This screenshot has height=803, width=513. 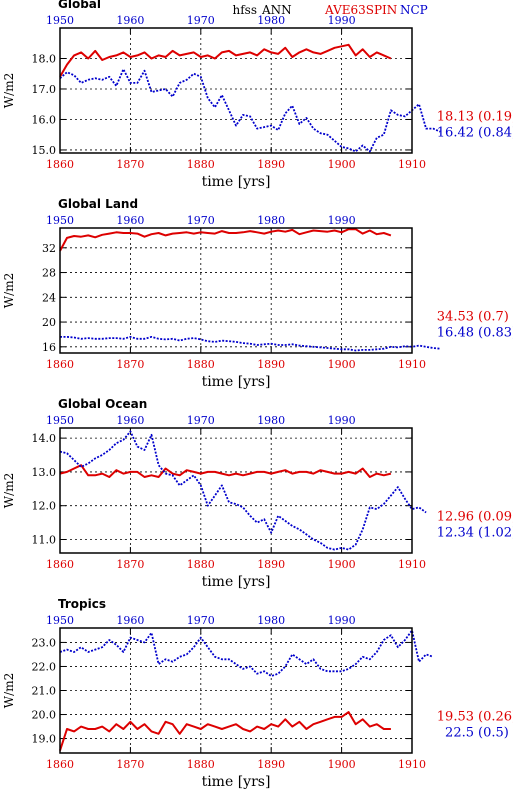 I want to click on y-tick-label: 22.0, so click(x=44, y=666).